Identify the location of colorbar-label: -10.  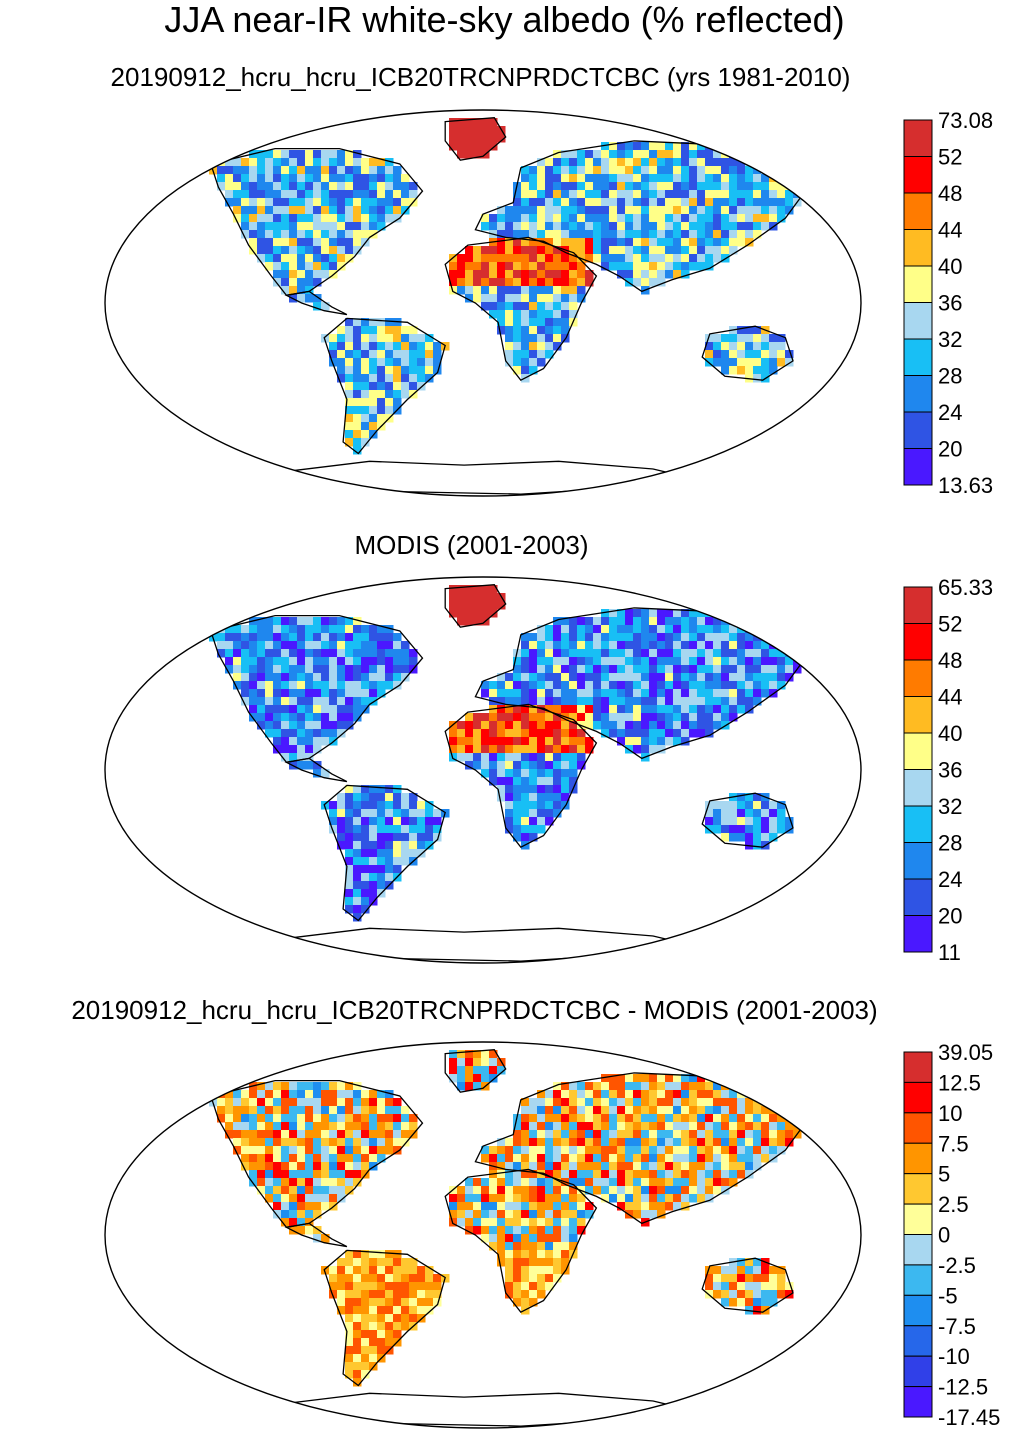
(954, 1356).